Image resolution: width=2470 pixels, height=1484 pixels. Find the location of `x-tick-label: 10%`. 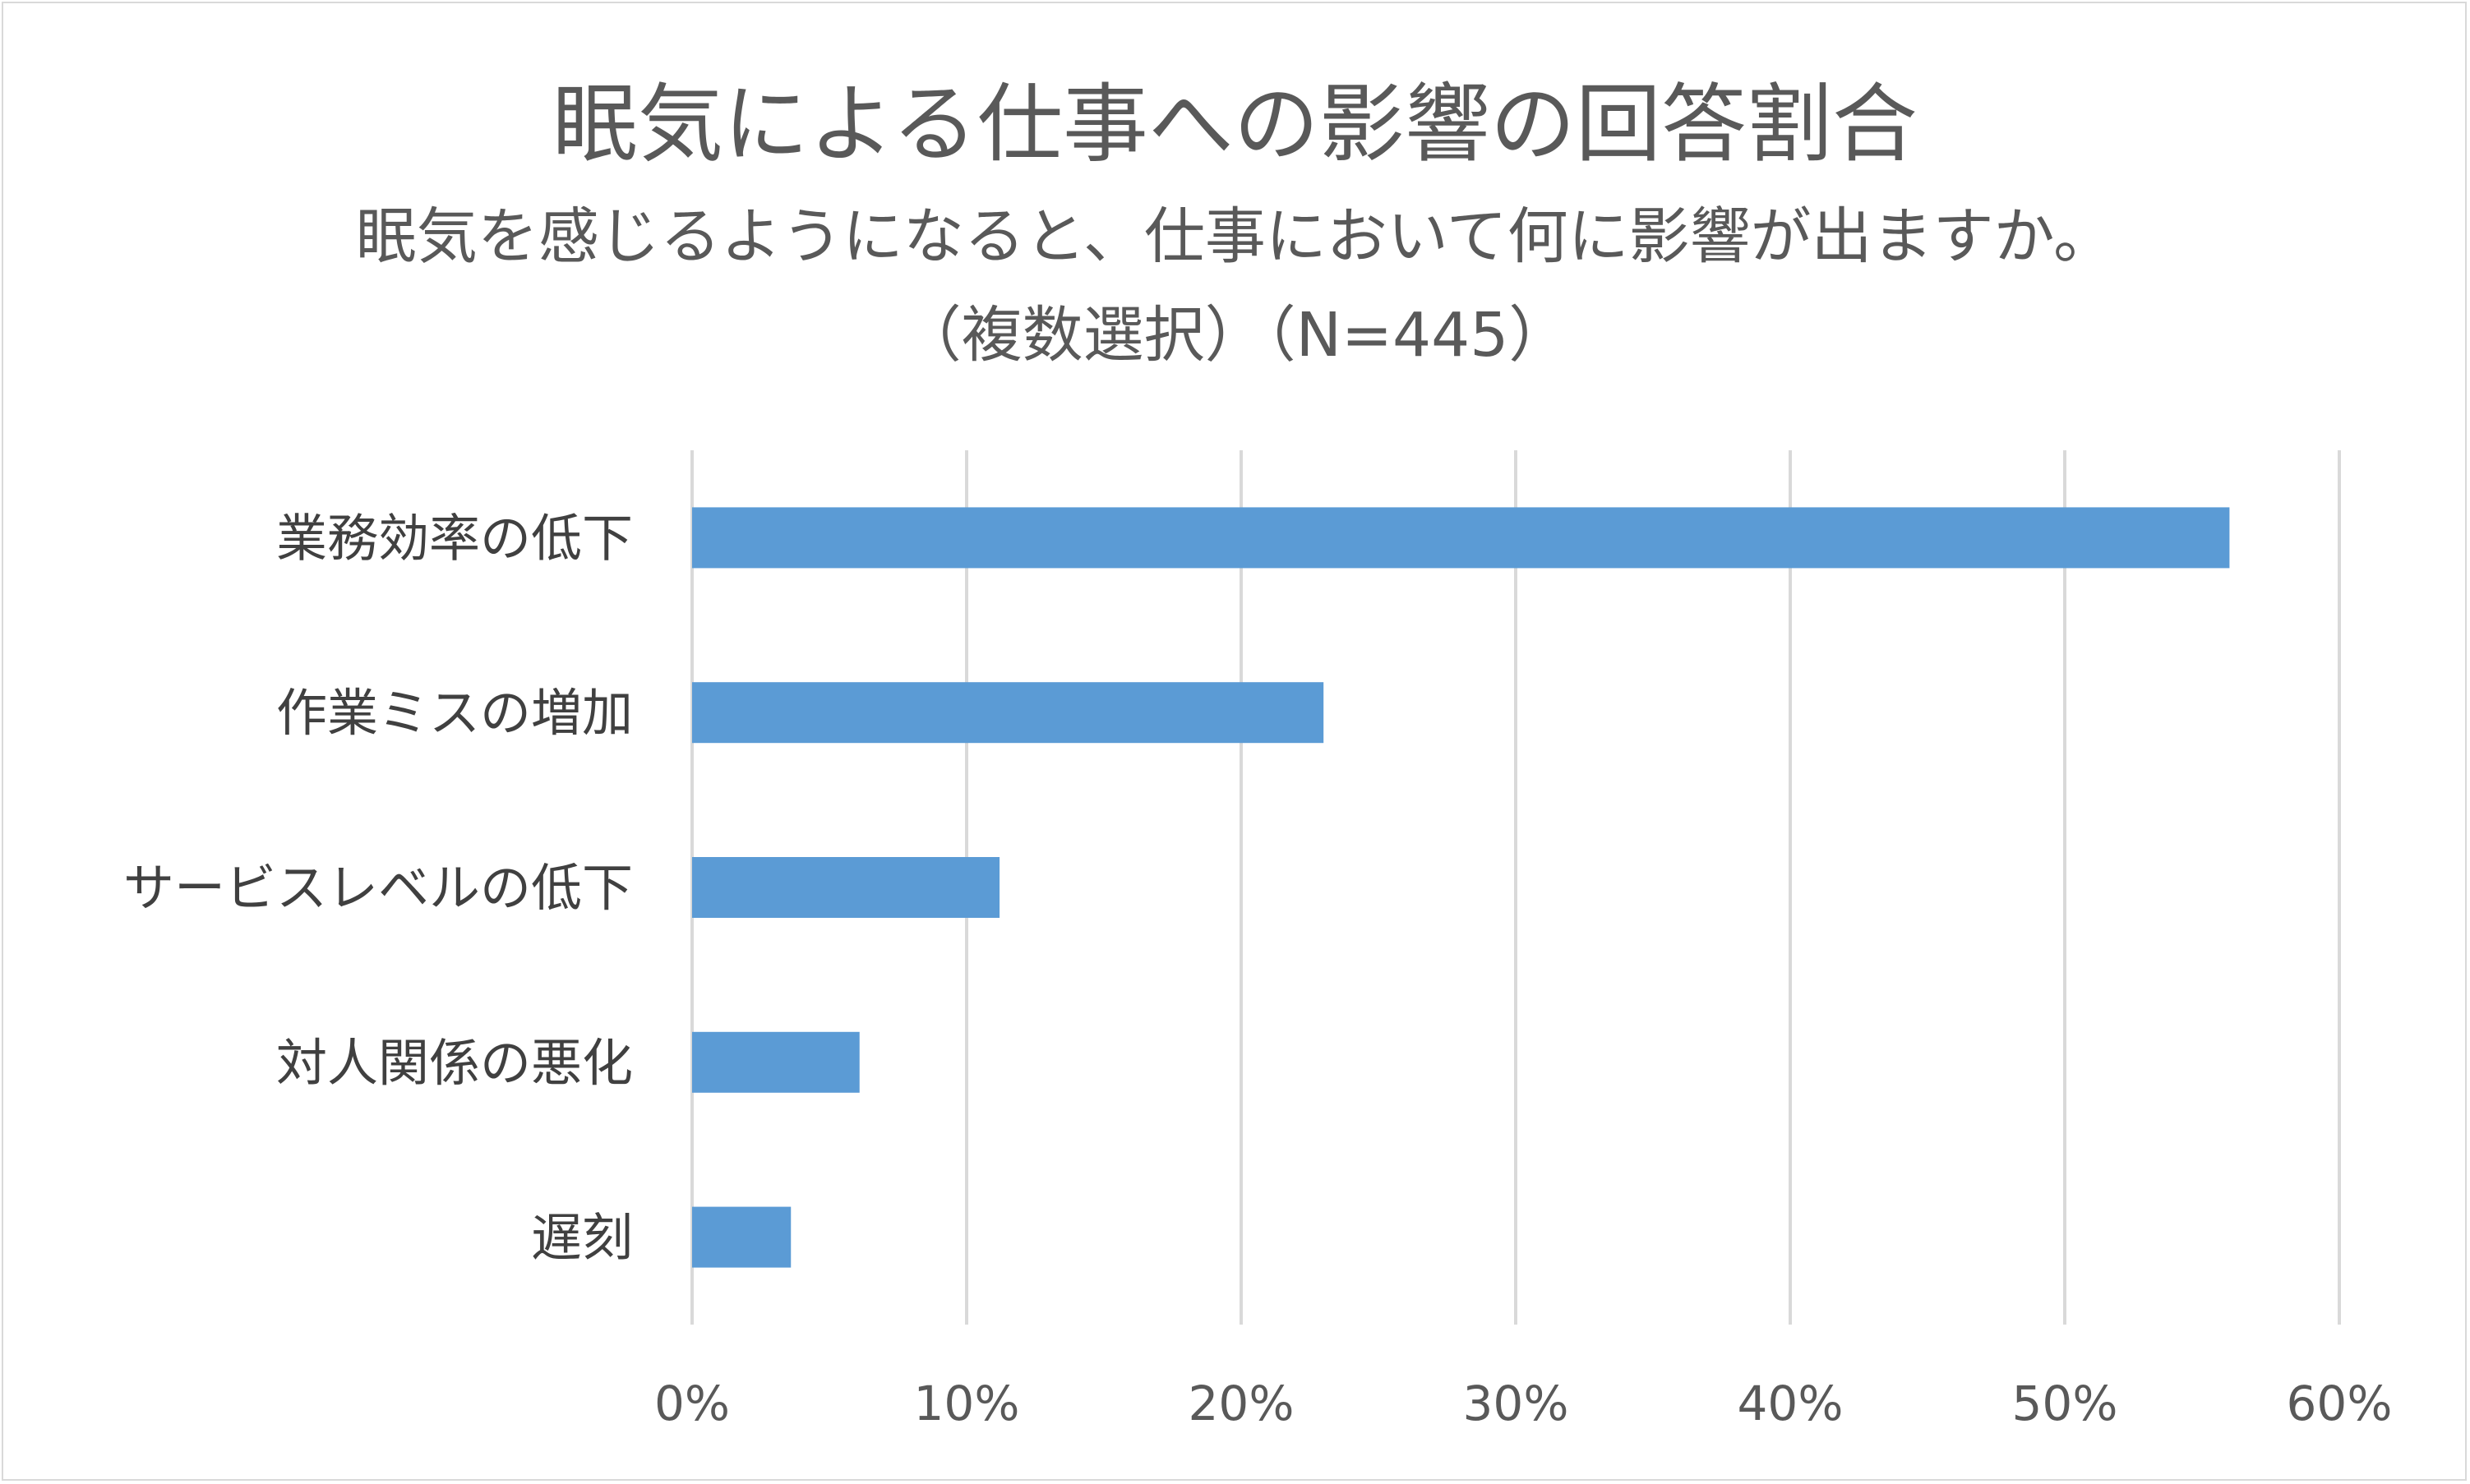

x-tick-label: 10% is located at coordinates (967, 1403).